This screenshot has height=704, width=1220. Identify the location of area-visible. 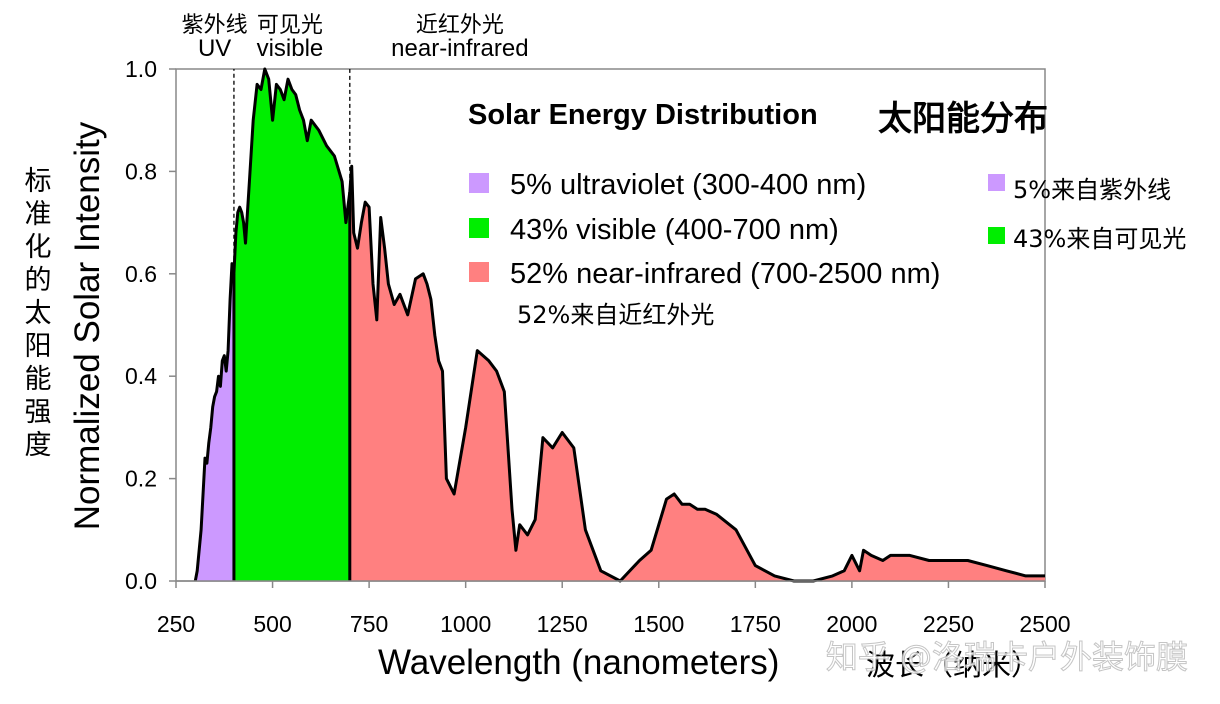
(291, 325).